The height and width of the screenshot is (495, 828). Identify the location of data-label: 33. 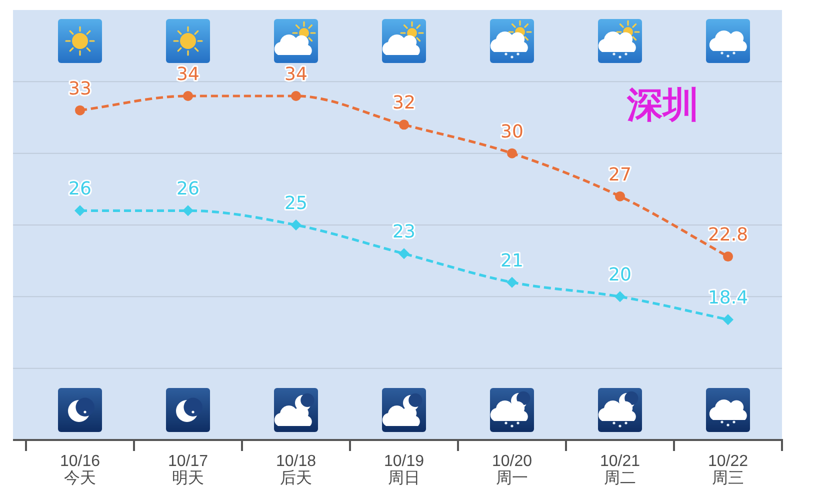
(80, 89).